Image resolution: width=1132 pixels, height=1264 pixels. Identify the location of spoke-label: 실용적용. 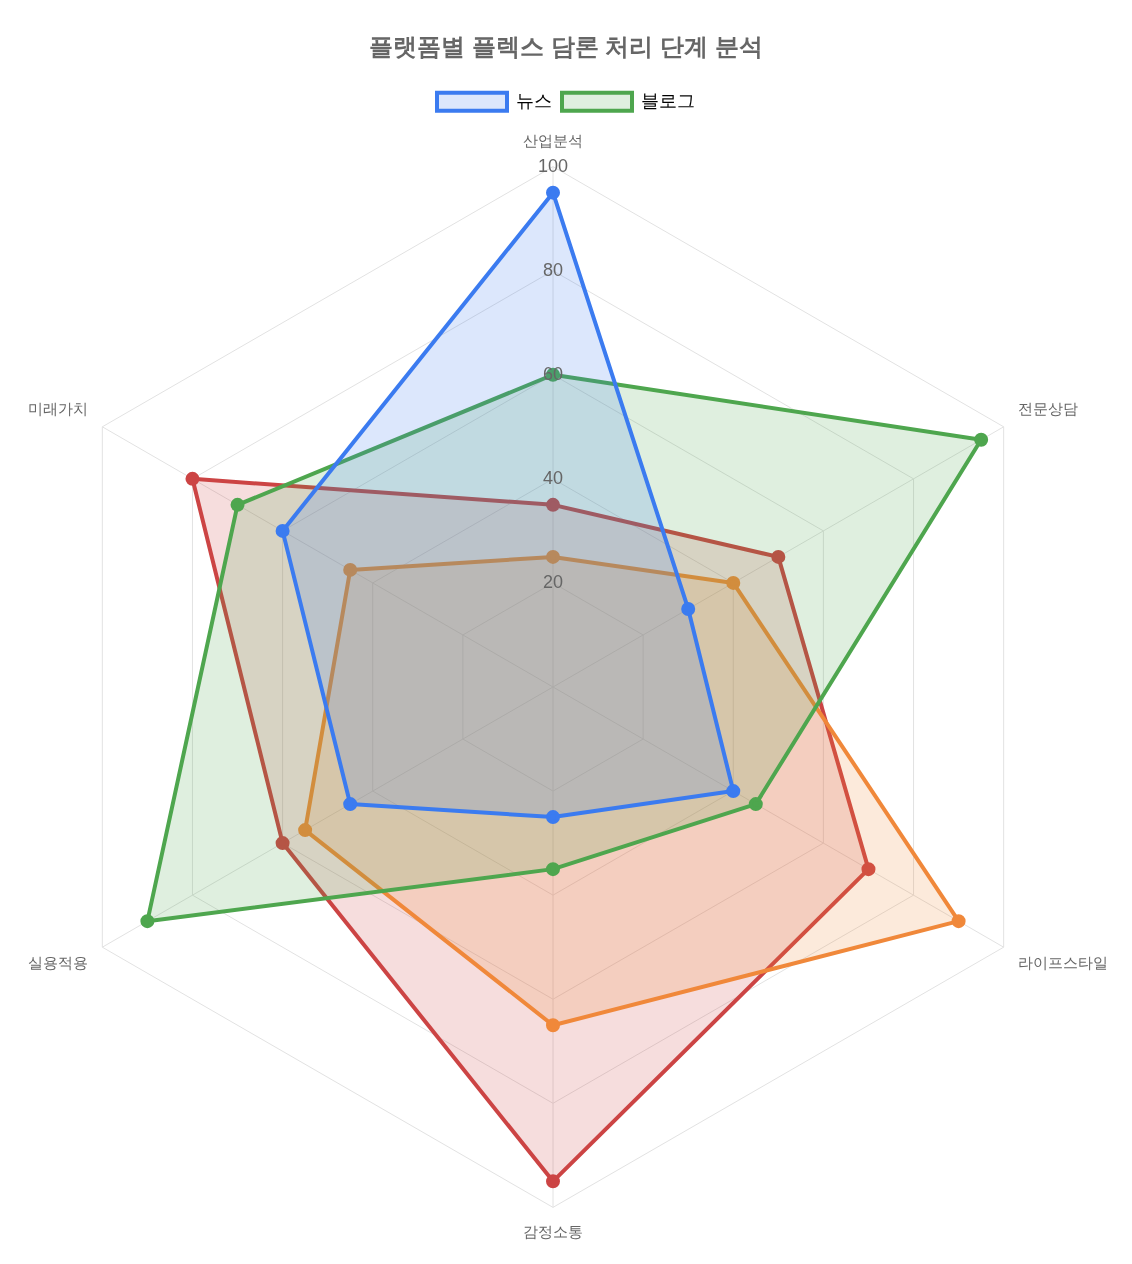
(58, 963).